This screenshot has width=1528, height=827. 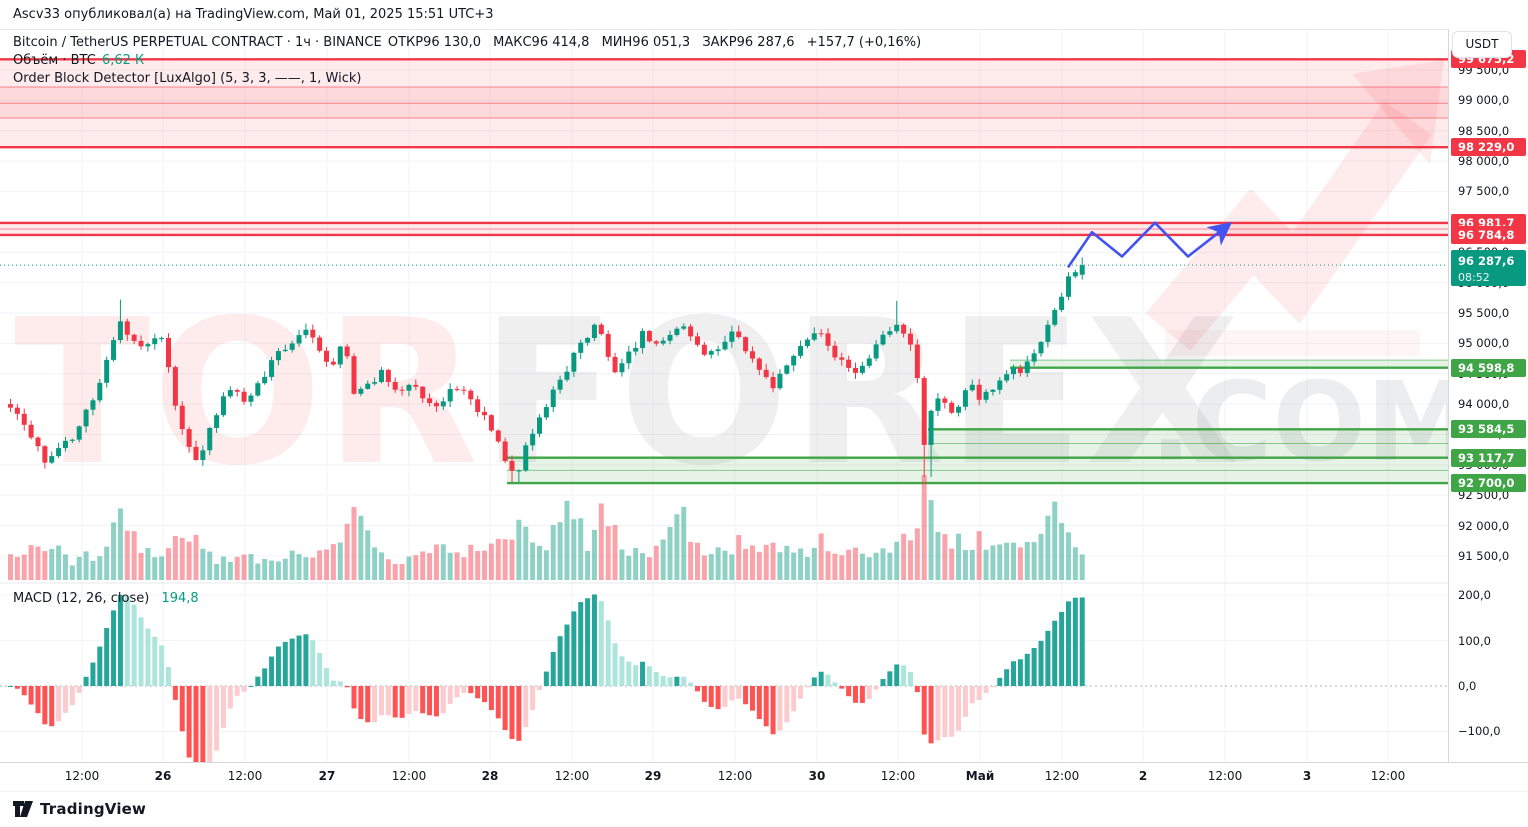 I want to click on current-price-value: 96 287,6, so click(x=1486, y=261).